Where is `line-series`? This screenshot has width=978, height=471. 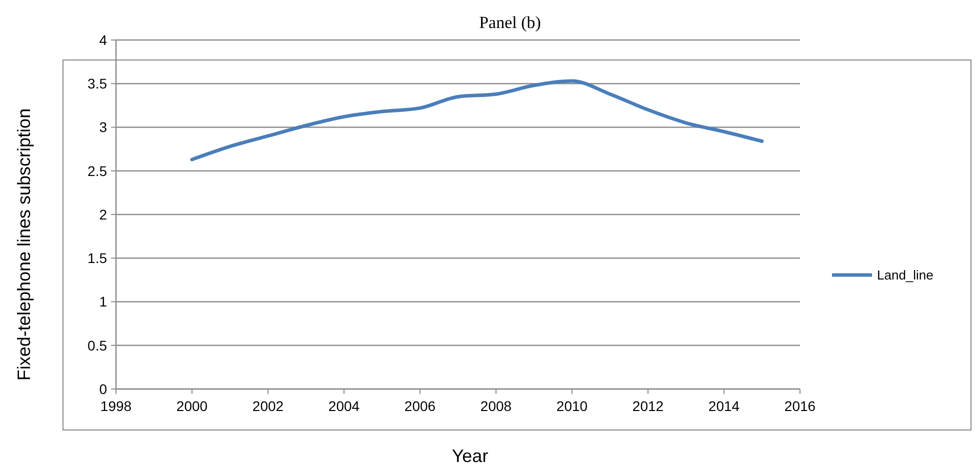
line-series is located at coordinates (477, 120).